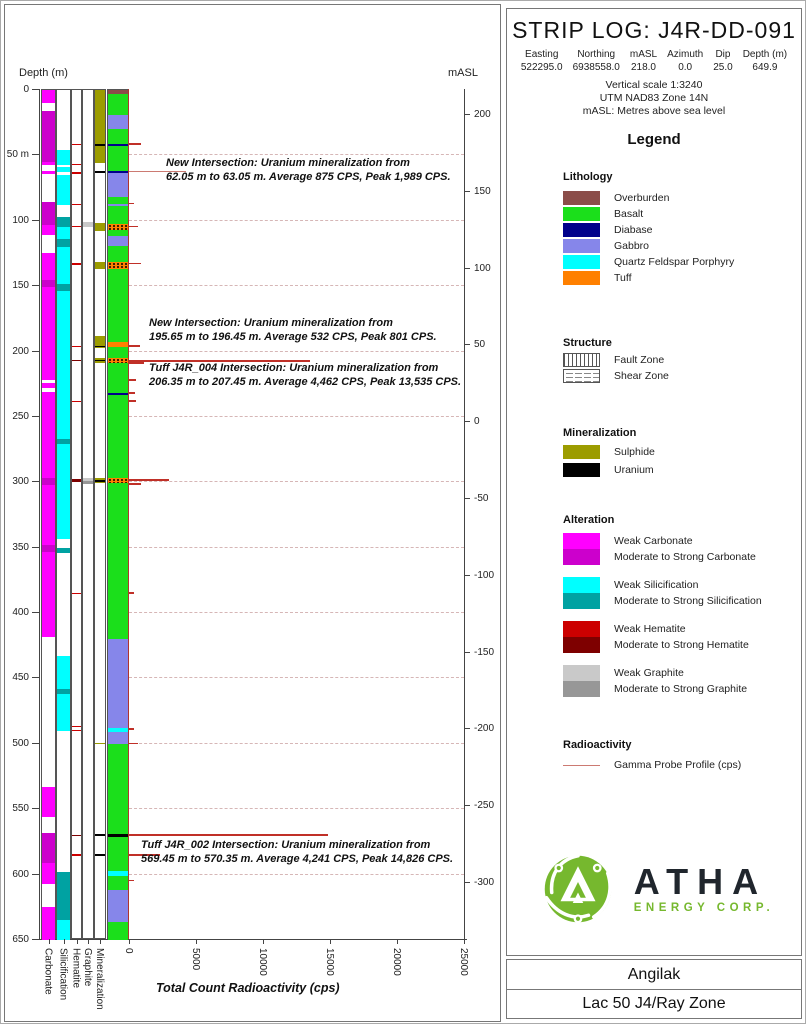  I want to click on legend-alteration-silicification-strong-swatch, so click(581, 601).